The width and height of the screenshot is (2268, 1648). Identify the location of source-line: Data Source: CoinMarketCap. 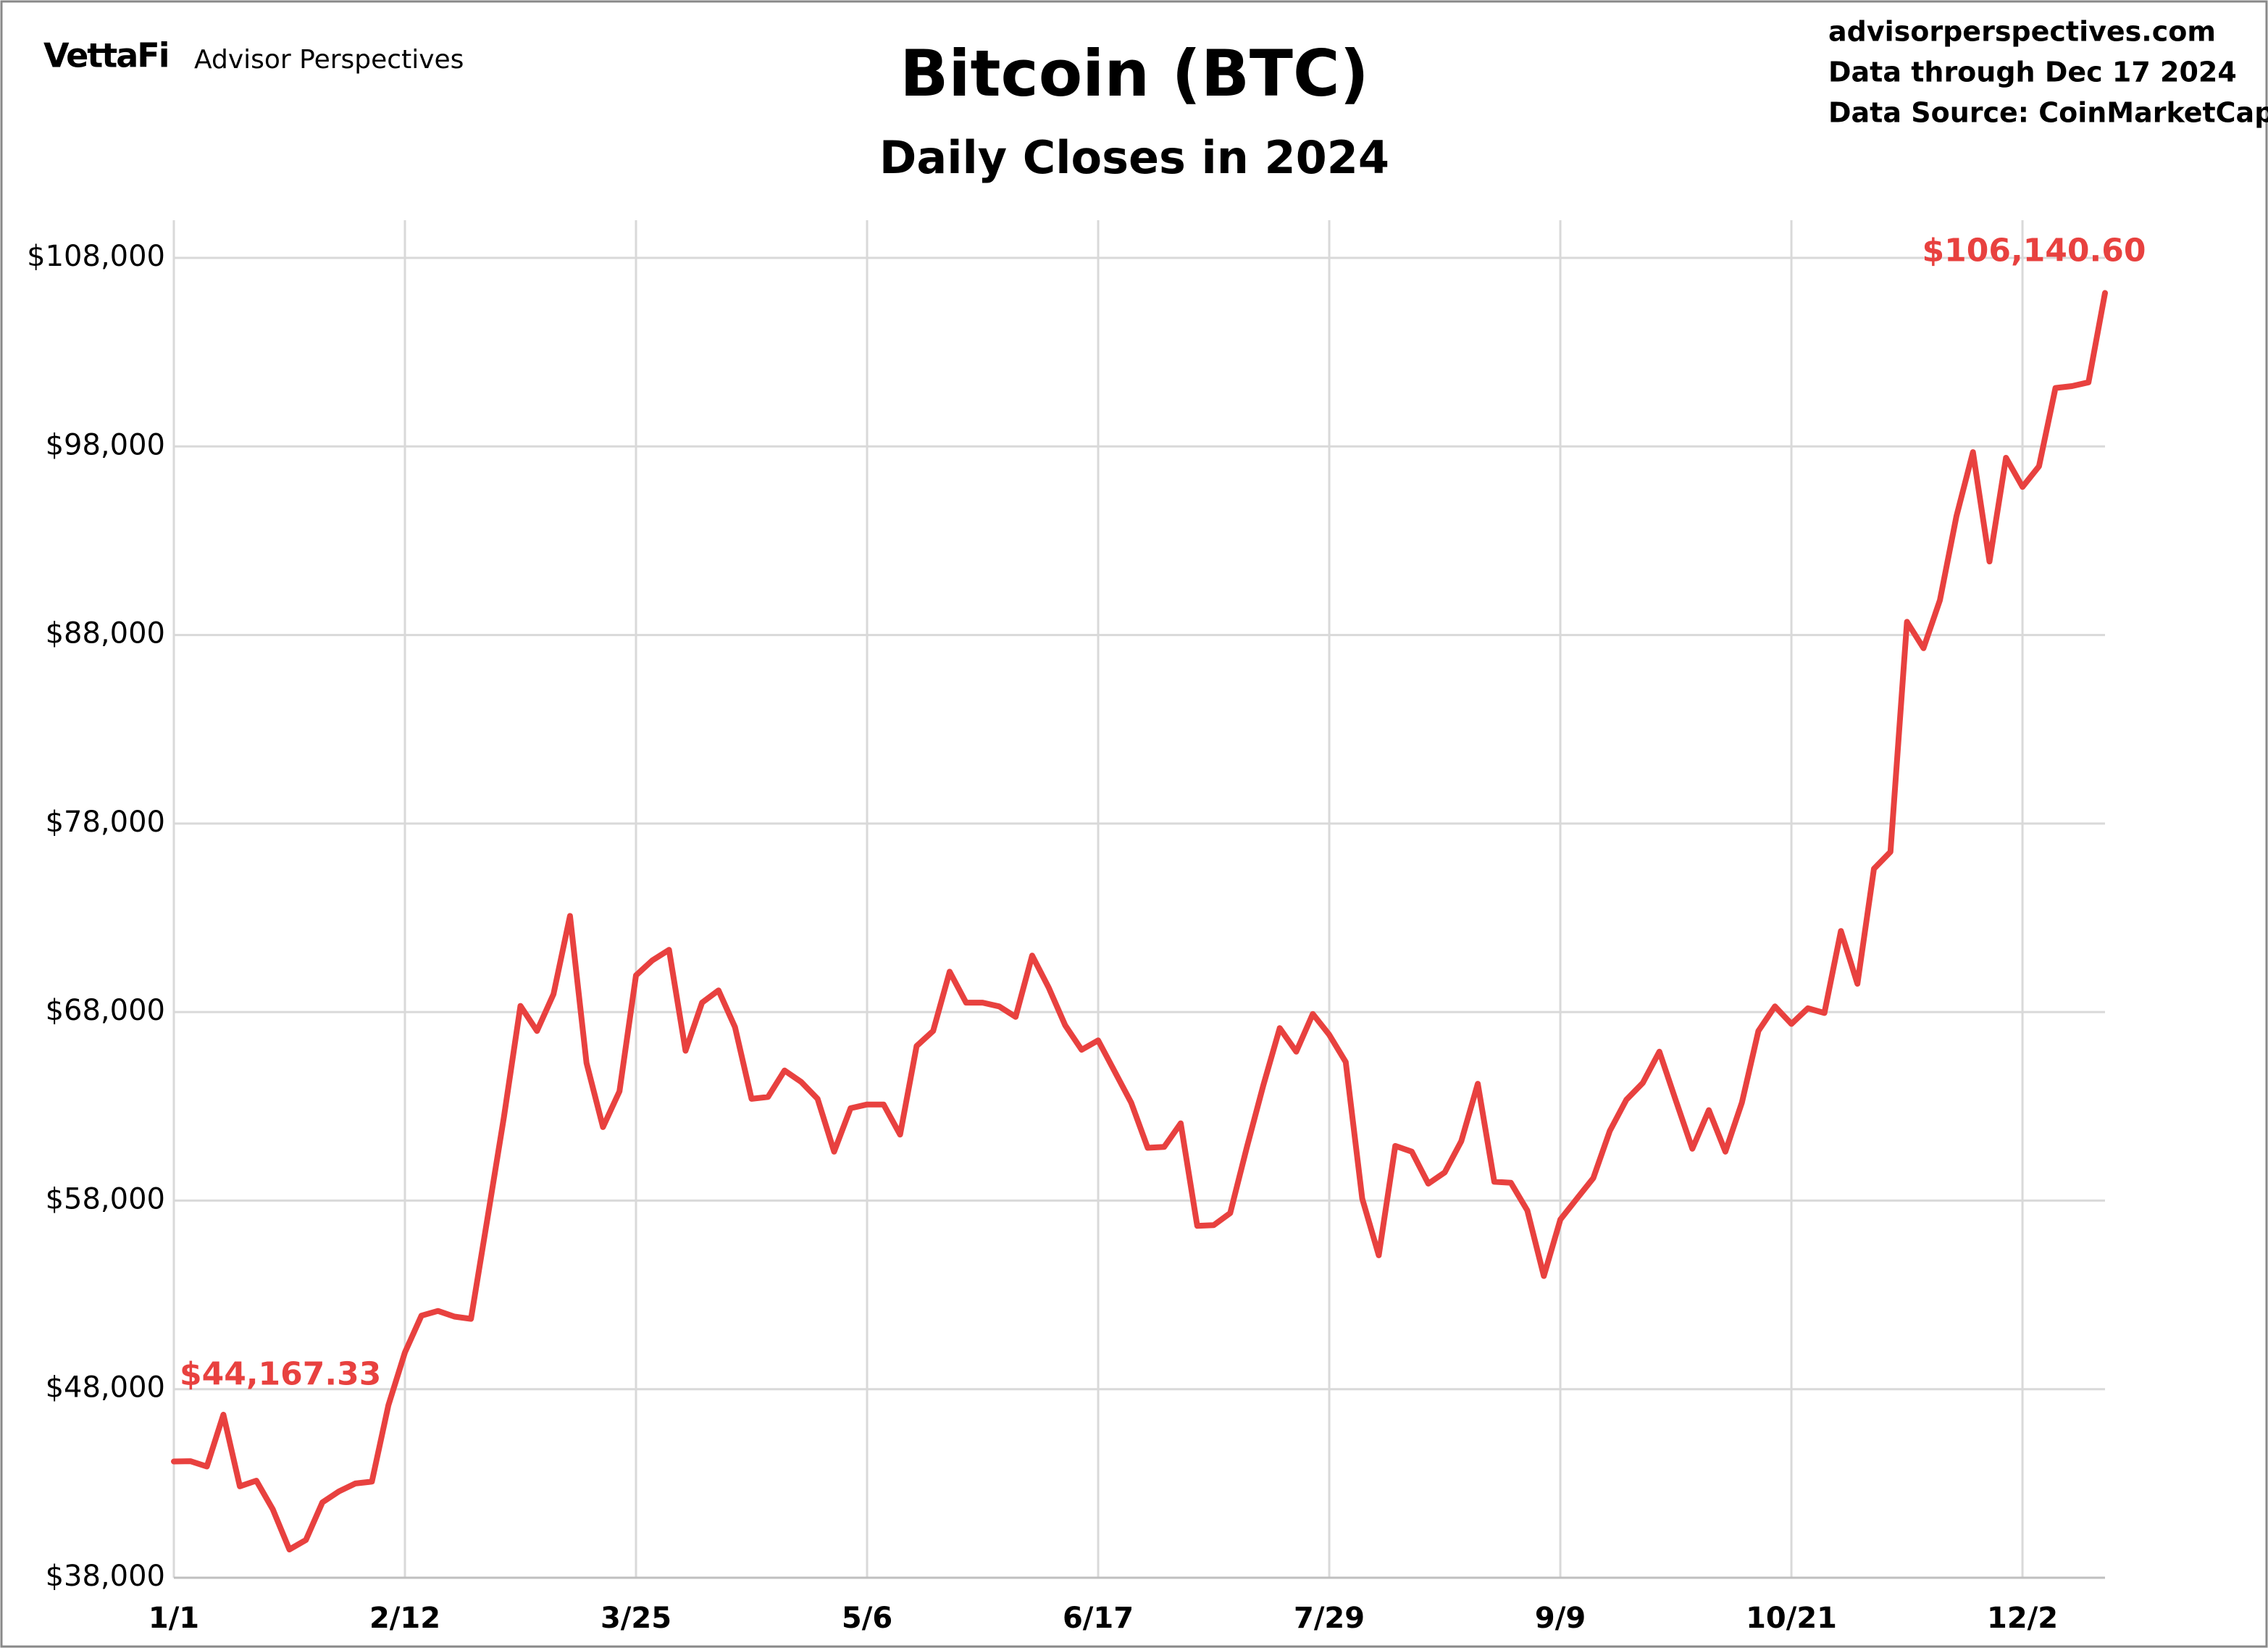
(2048, 113).